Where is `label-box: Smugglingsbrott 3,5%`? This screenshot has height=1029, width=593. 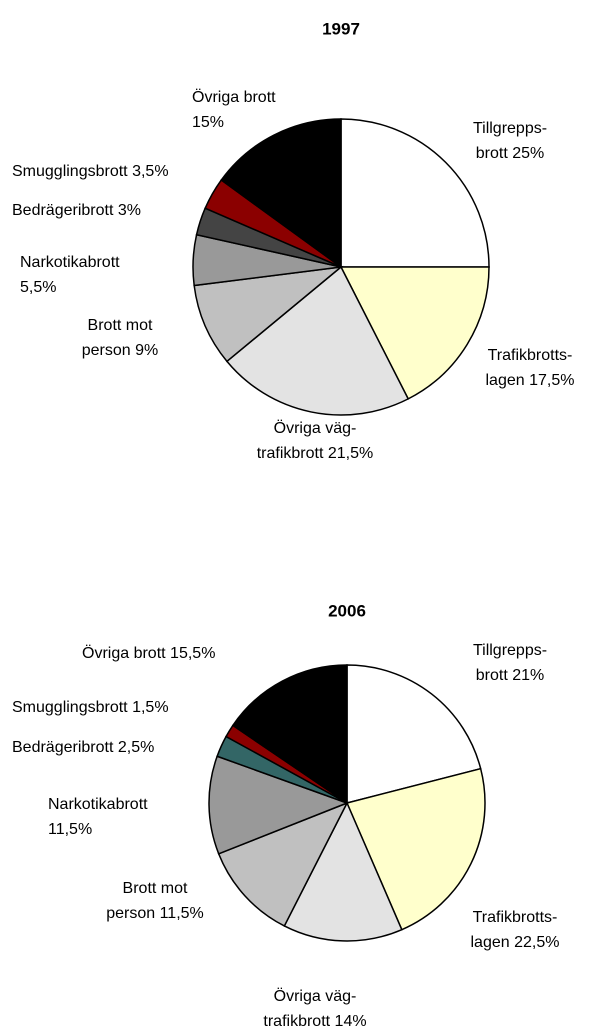 label-box: Smugglingsbrott 3,5% is located at coordinates (127, 171).